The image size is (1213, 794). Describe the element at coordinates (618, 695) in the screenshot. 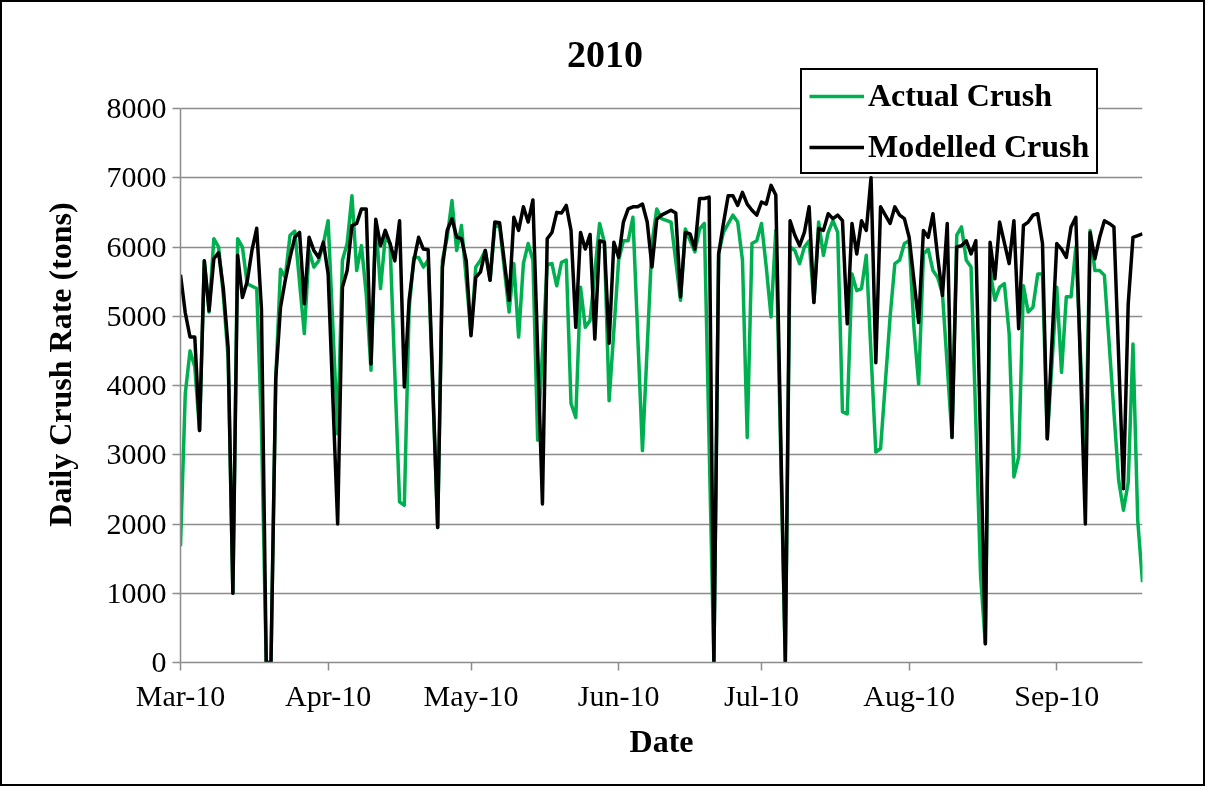

I see `x-tick-label: Jun-10` at that location.